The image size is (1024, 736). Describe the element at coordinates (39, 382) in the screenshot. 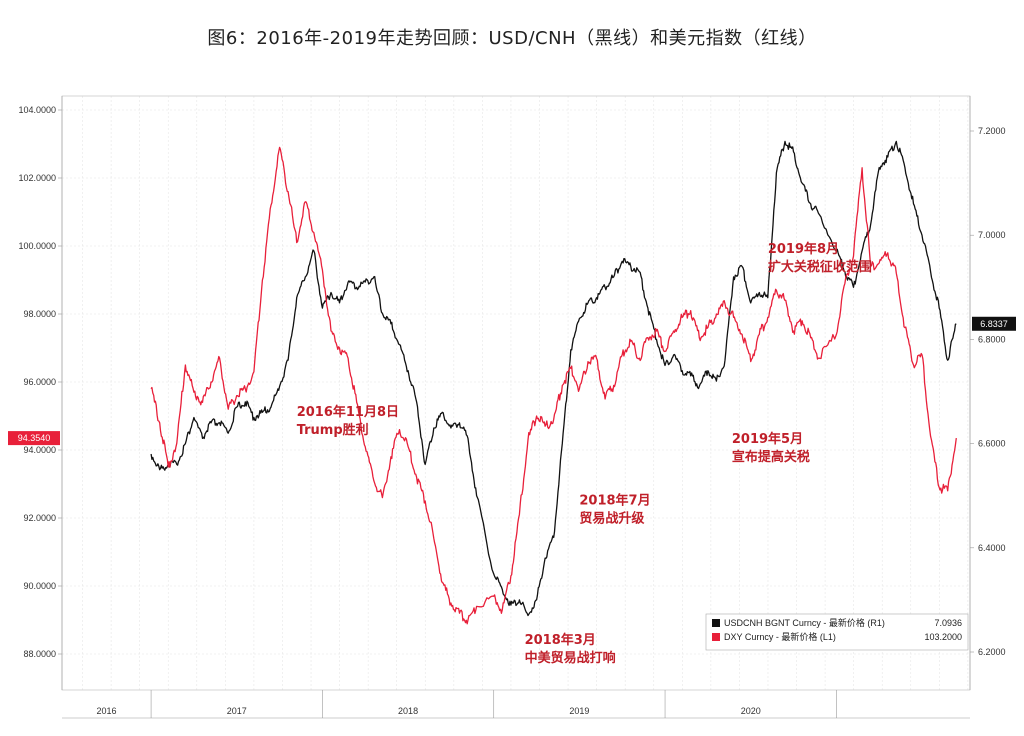

I see `left-tick-label: 96.0000` at that location.